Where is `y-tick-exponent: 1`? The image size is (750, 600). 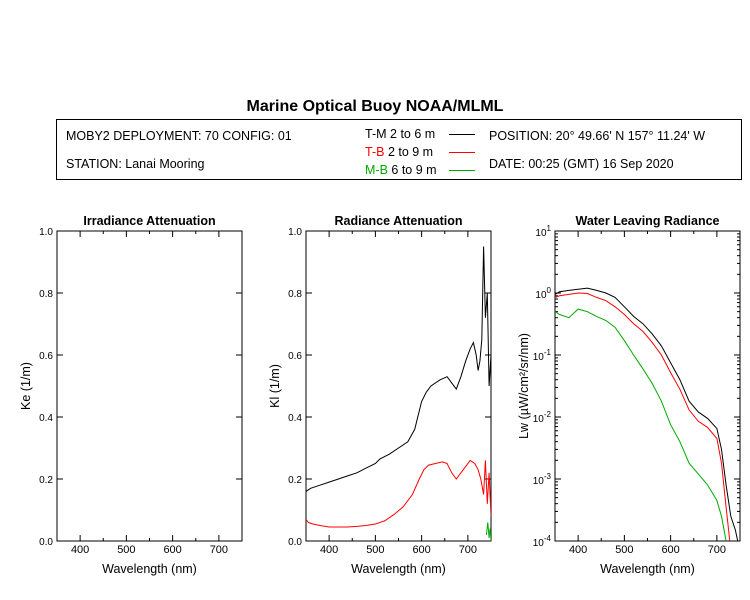
y-tick-exponent: 1 is located at coordinates (549, 228).